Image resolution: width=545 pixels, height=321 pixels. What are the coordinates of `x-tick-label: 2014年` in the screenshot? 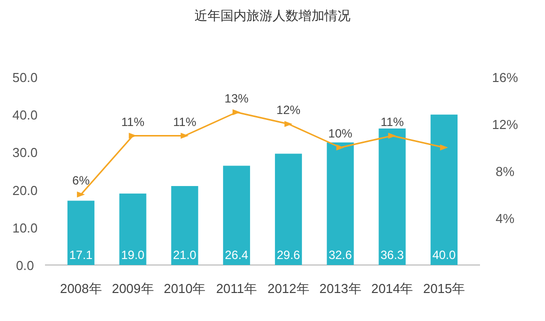 It's located at (392, 288).